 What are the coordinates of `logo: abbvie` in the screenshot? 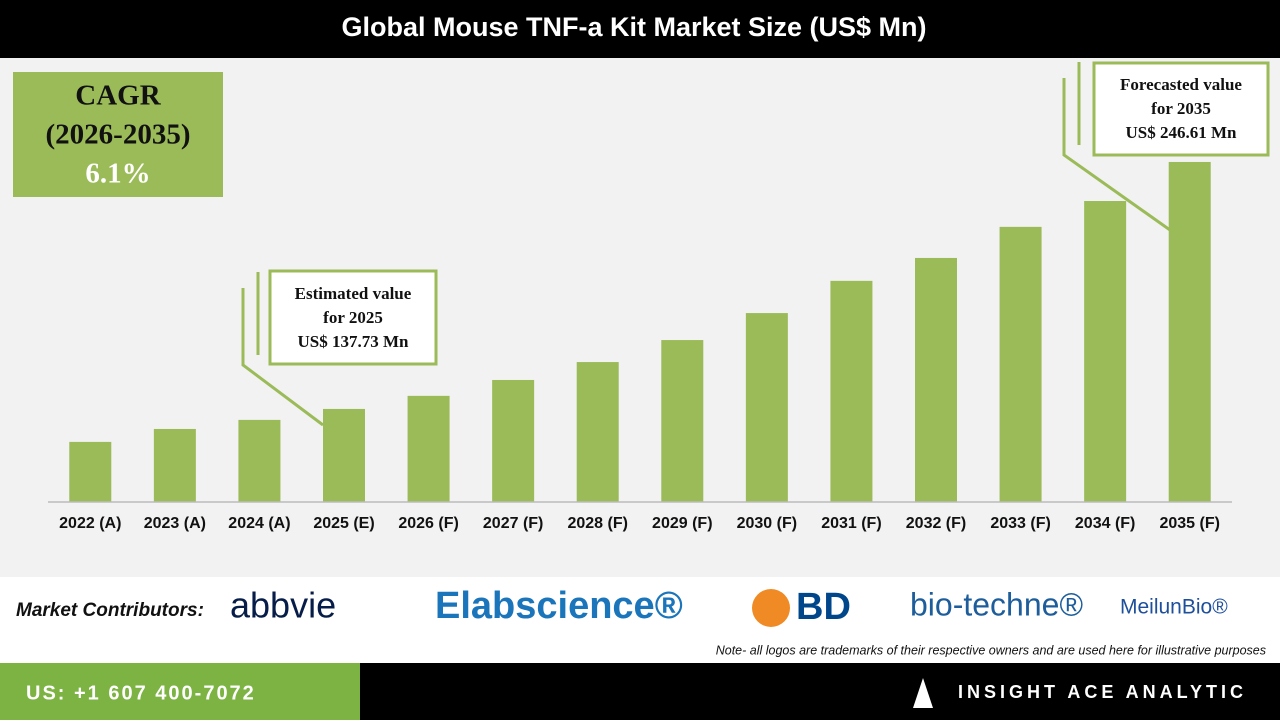 It's located at (283, 605).